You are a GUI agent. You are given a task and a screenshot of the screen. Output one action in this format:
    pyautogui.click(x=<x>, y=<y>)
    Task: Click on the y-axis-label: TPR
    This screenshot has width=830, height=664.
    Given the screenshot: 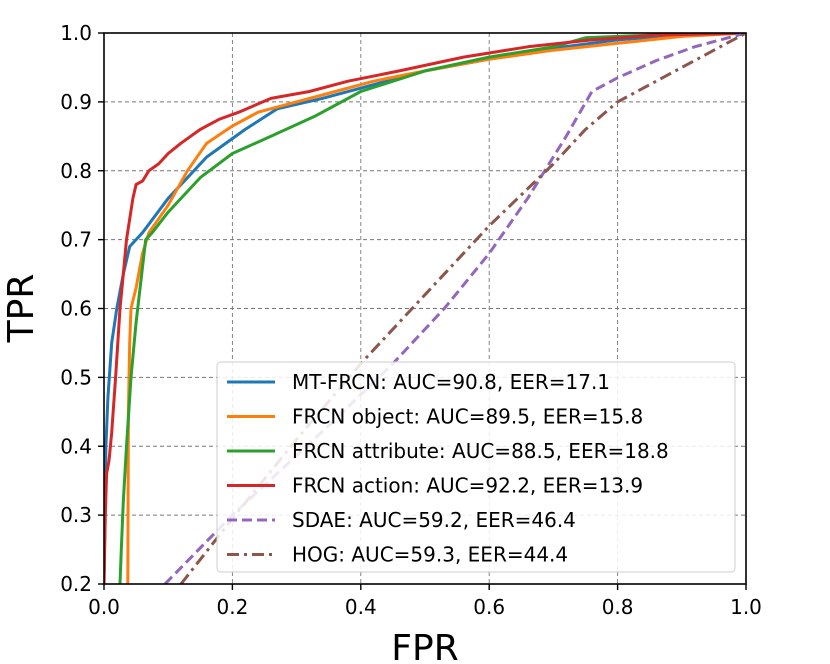 What is the action you would take?
    pyautogui.click(x=21, y=309)
    